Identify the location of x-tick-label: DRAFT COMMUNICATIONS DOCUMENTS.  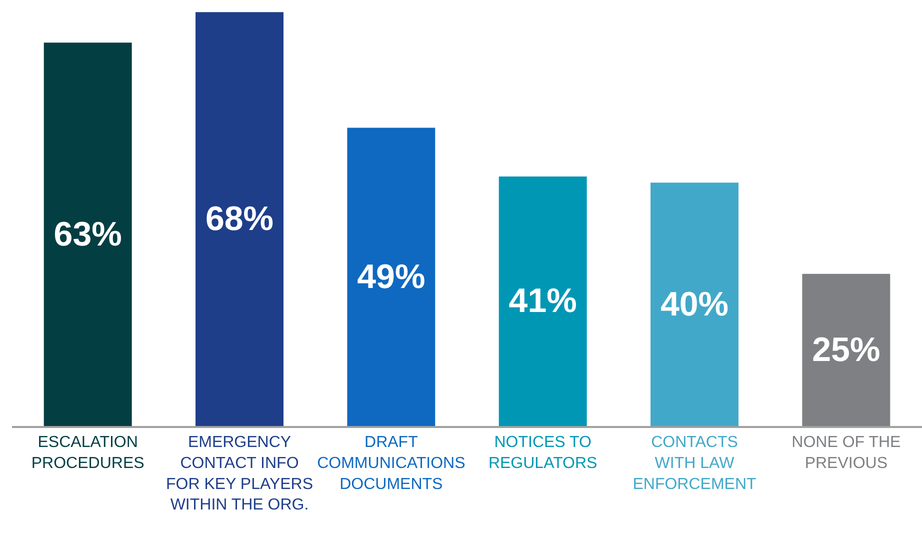
(391, 463).